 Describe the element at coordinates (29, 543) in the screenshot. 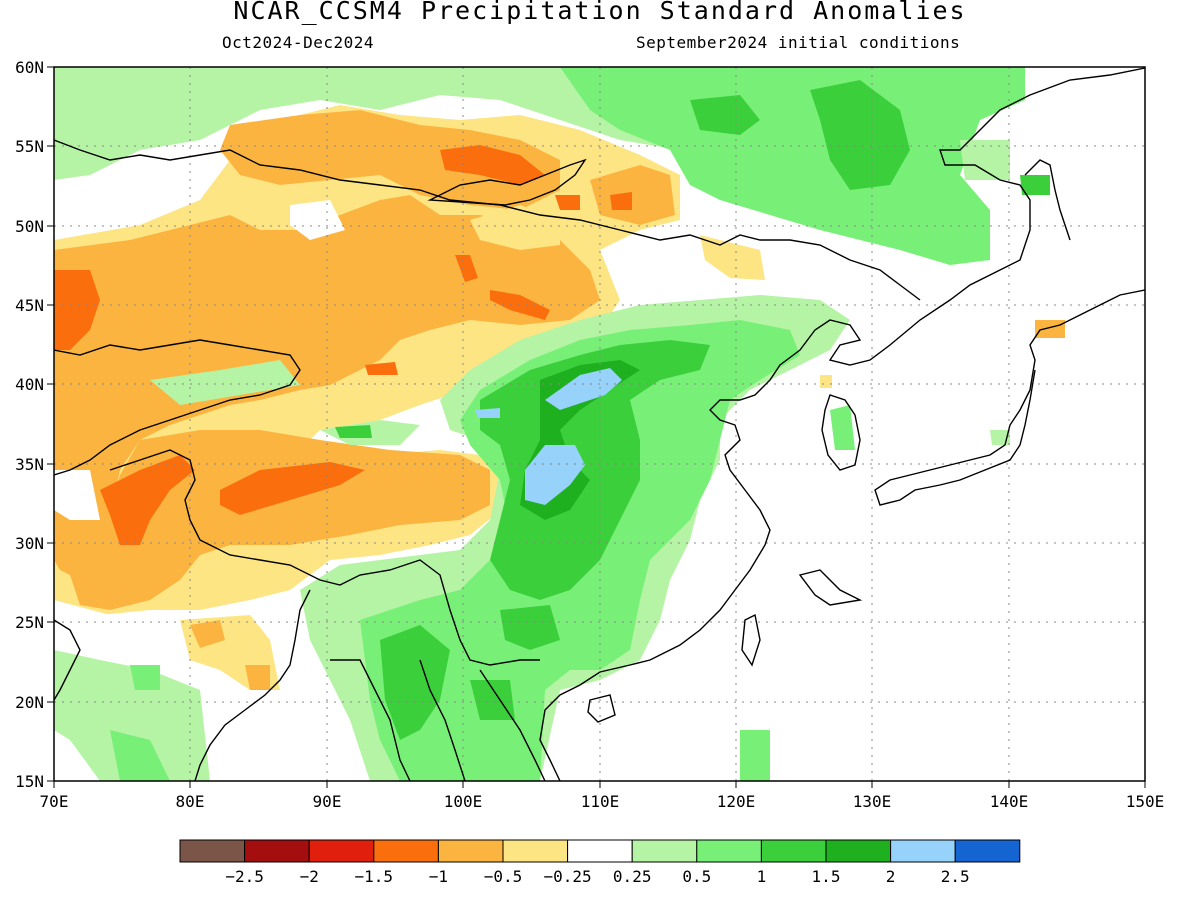

I see `lat-label: 30N` at that location.